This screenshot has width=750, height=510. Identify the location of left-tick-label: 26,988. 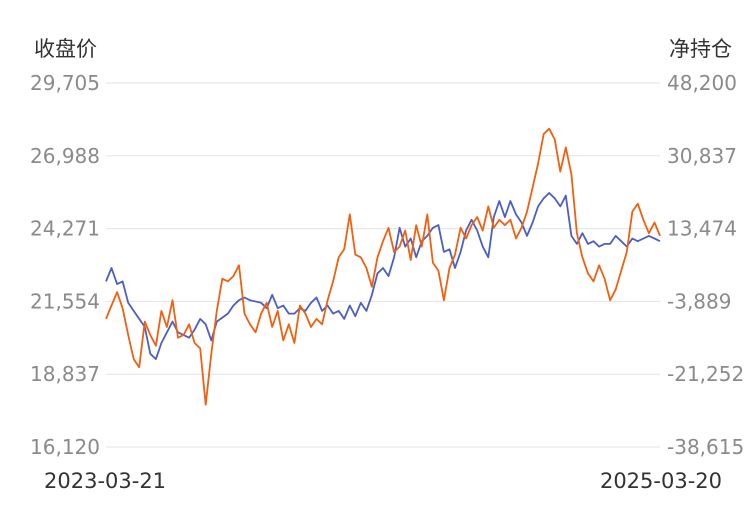
(65, 156).